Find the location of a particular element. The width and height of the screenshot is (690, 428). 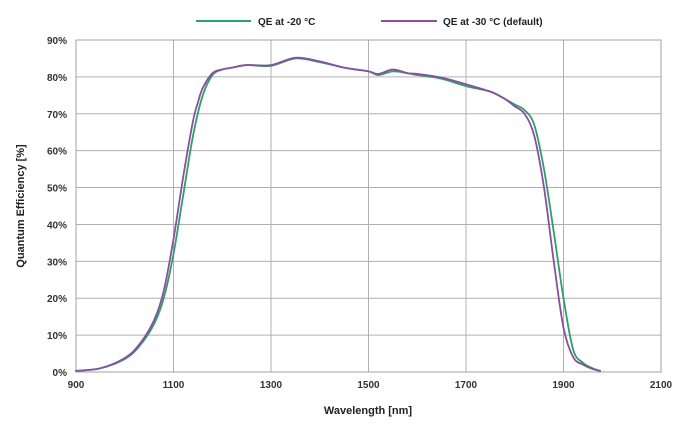

y-tick-label: 70% is located at coordinates (57, 115).